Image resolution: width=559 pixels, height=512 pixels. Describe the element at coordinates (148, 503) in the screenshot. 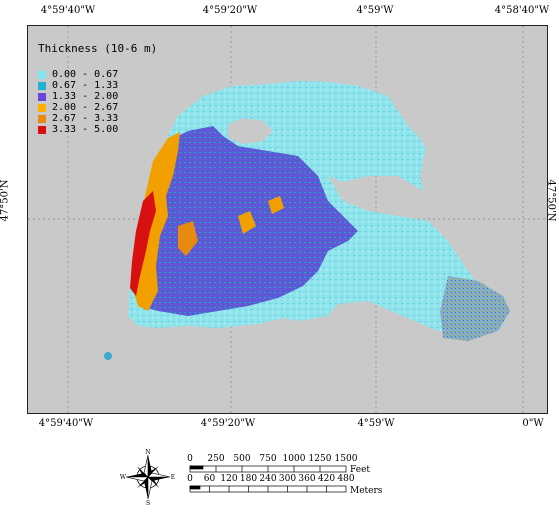

I see `compass-s: S` at that location.